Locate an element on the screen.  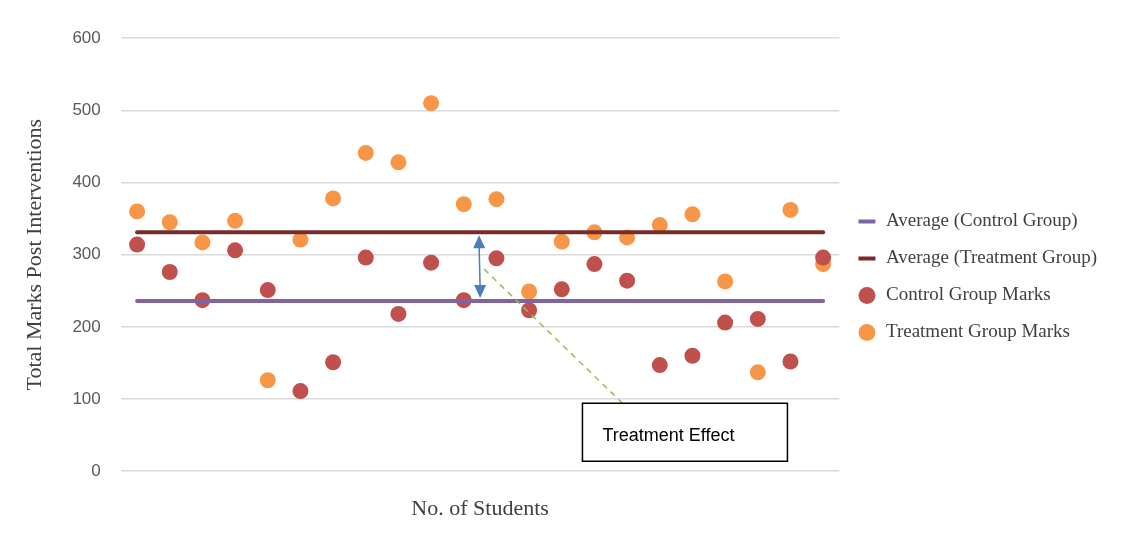
legend-label: Average (Treatment Group) is located at coordinates (991, 257).